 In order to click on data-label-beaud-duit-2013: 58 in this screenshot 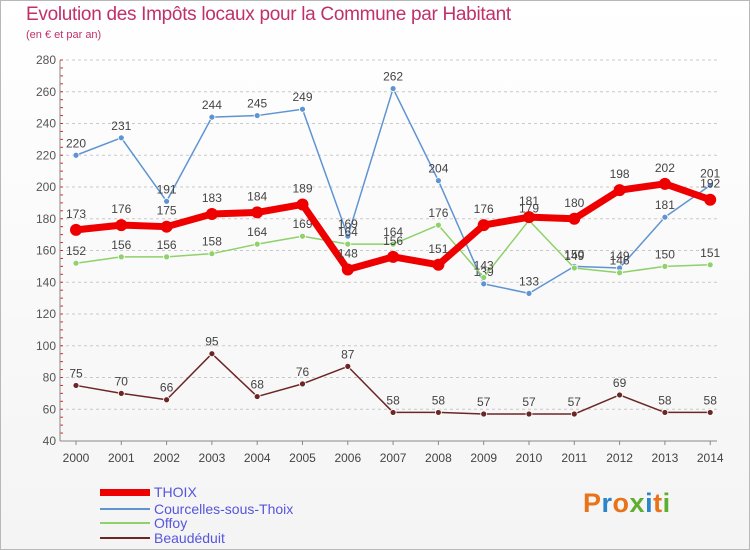, I will do `click(665, 400)`.